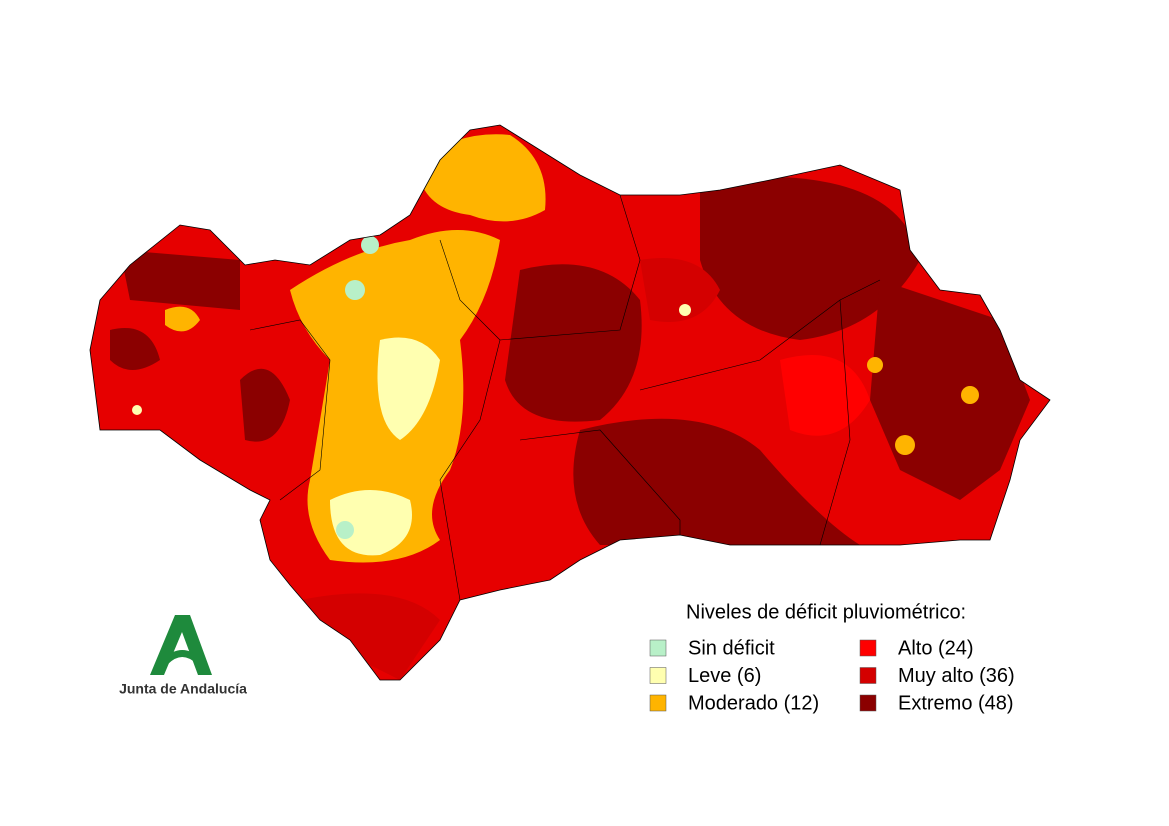  Describe the element at coordinates (731, 648) in the screenshot. I see `legend-label: Sin déficit` at that location.